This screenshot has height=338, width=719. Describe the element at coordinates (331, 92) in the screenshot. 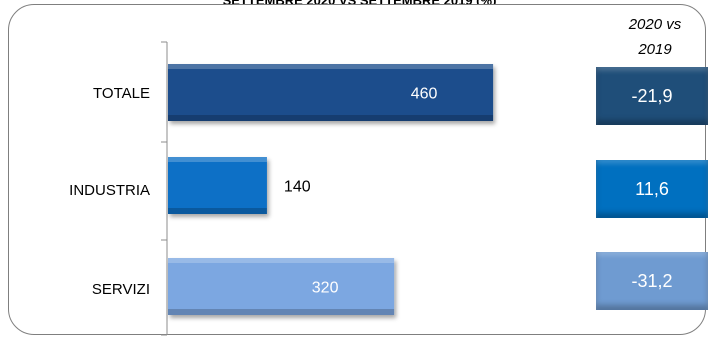

I see `bar-totale` at that location.